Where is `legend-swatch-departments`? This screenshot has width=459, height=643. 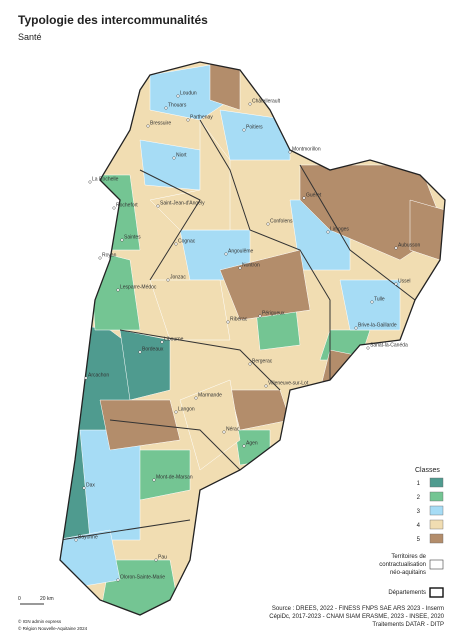
legend-swatch-departments is located at coordinates (436, 592).